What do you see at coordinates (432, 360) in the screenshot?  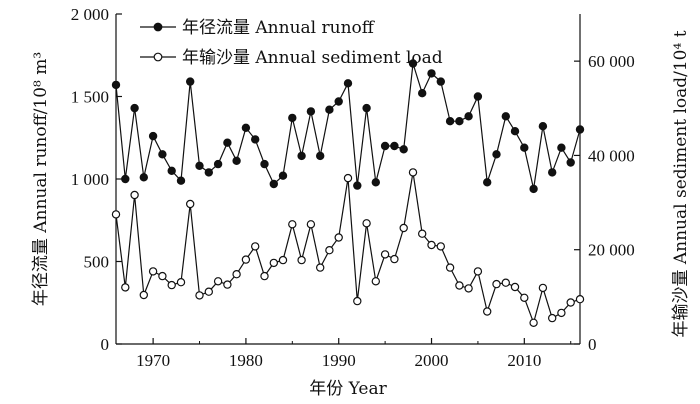 I see `x-tick-label: 2000` at bounding box center [432, 360].